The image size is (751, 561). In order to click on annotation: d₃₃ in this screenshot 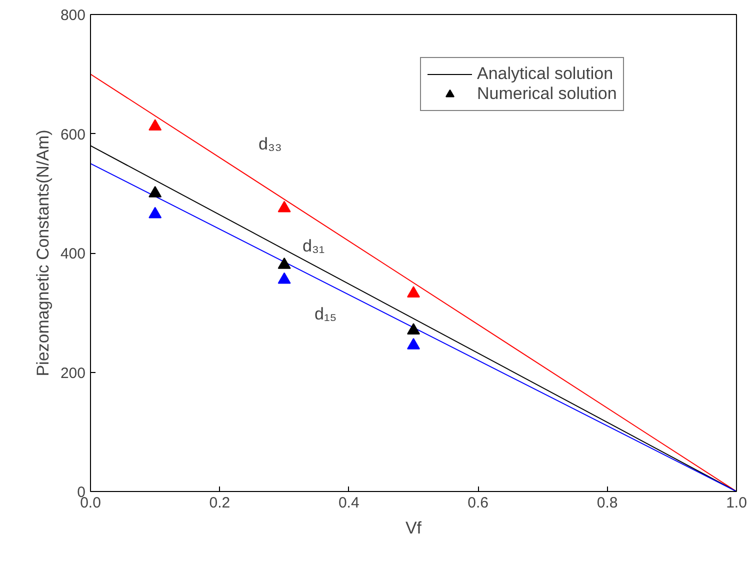, I will do `click(270, 144)`.